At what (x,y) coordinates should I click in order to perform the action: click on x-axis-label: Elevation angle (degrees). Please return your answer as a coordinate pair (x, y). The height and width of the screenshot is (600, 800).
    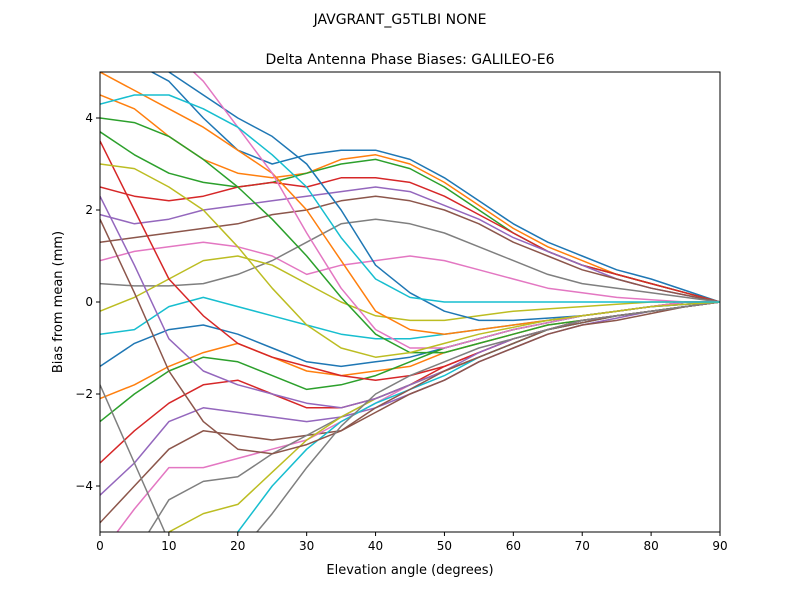
    Looking at the image, I should click on (409, 570).